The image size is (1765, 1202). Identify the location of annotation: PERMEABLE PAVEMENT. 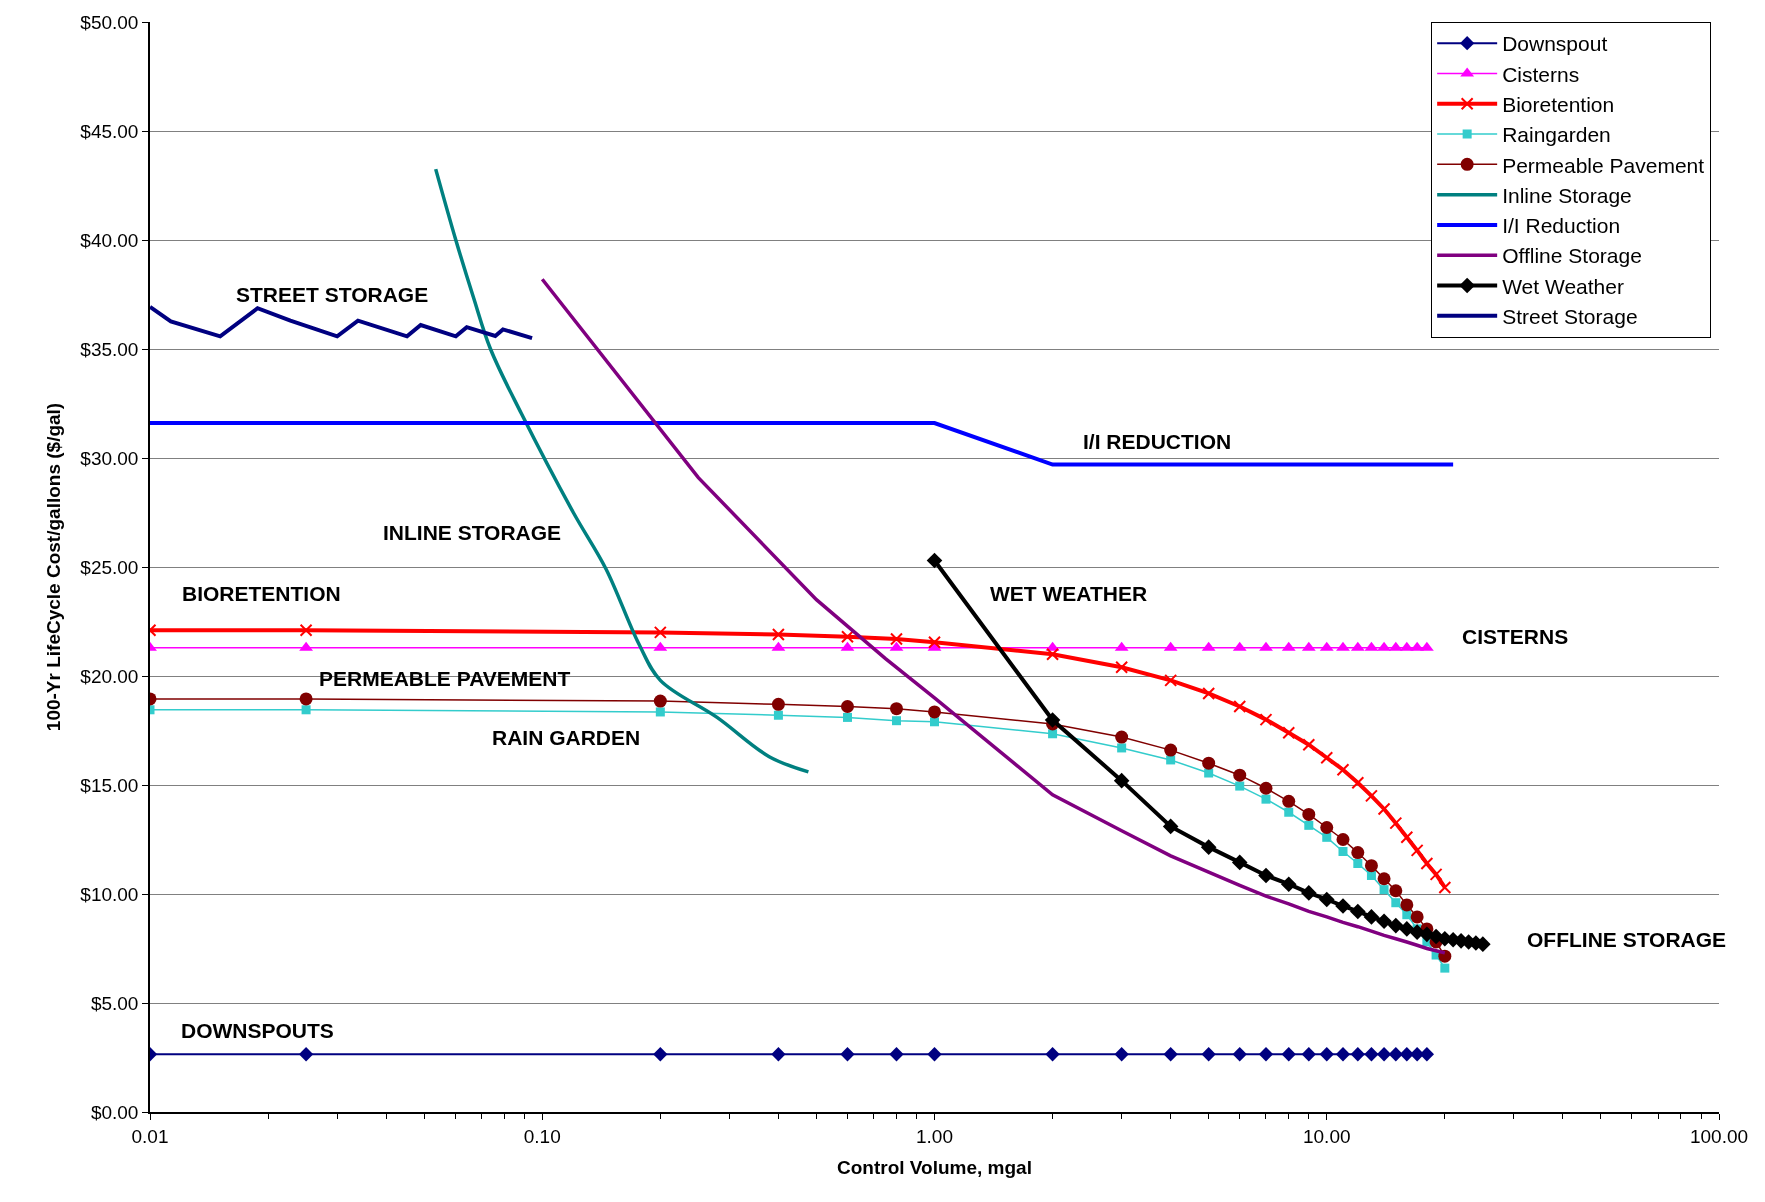
(445, 678).